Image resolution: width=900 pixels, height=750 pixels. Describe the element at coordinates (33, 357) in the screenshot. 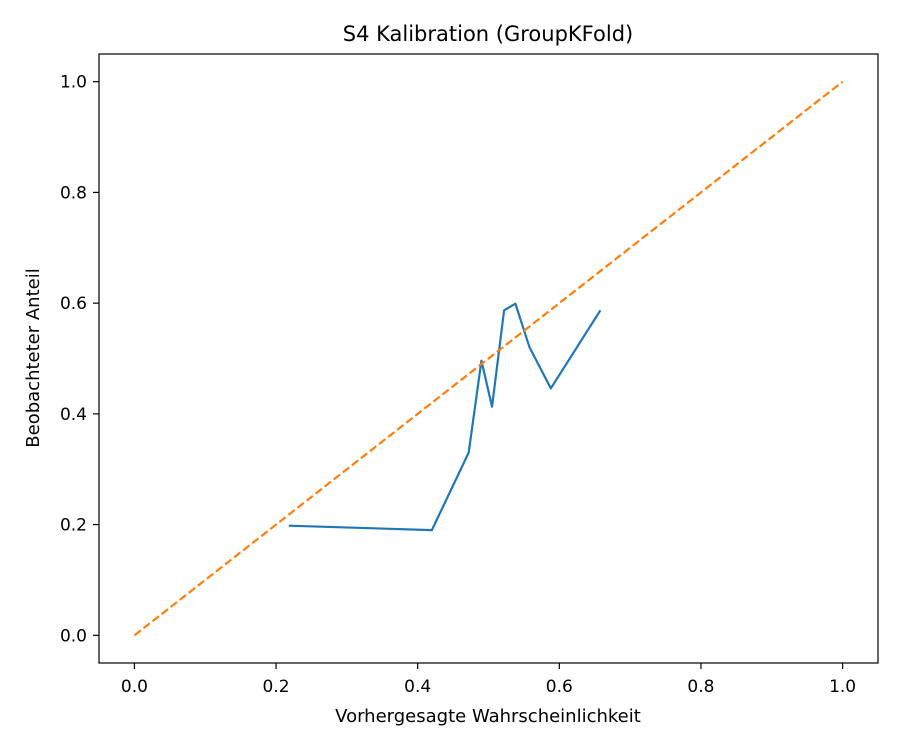

I see `y-axis-label: Beobachteter Anteil` at that location.